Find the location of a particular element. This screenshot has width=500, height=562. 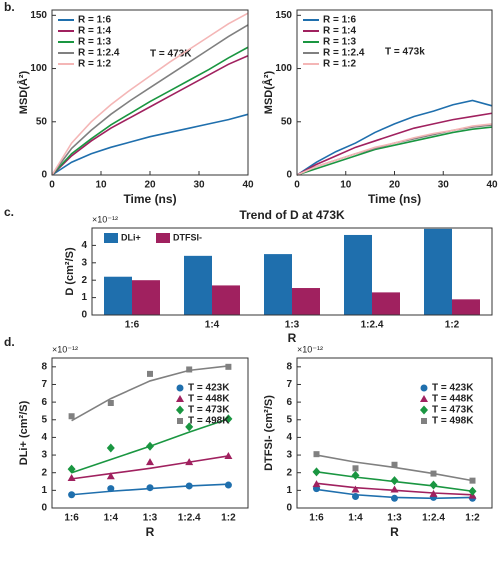

y-tick-label: 6 is located at coordinates (44, 402).